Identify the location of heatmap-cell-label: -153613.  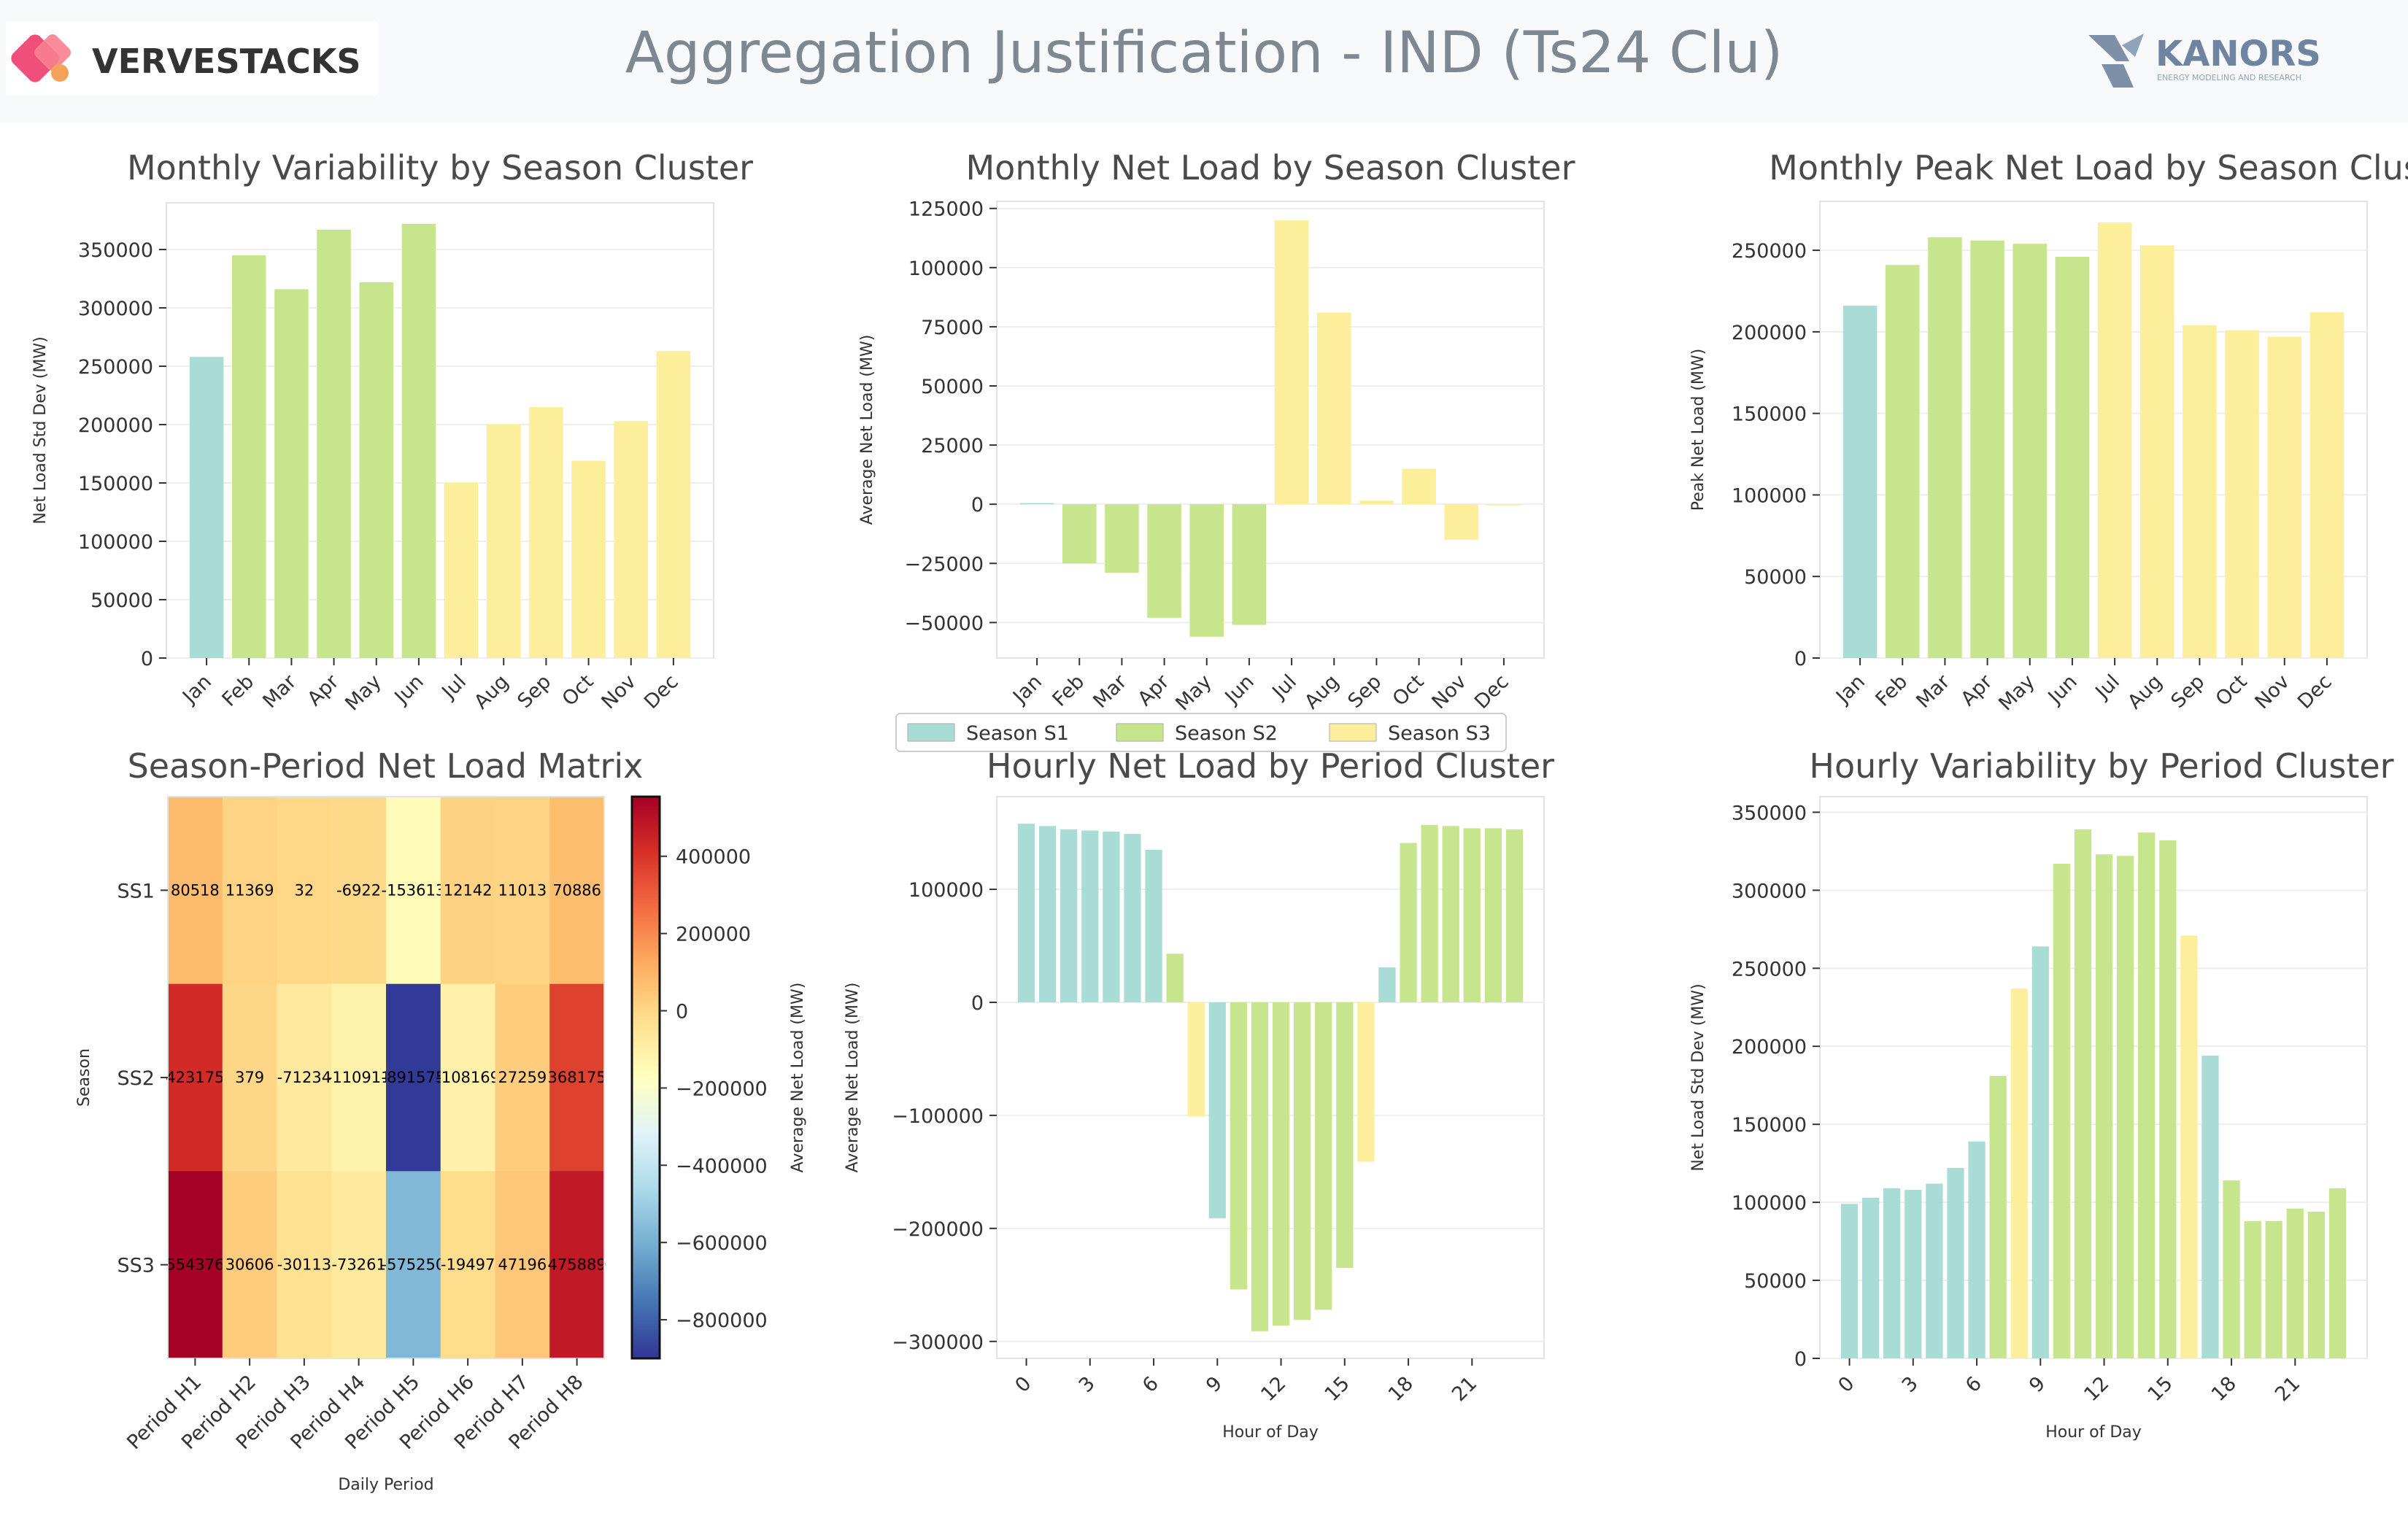
(414, 890).